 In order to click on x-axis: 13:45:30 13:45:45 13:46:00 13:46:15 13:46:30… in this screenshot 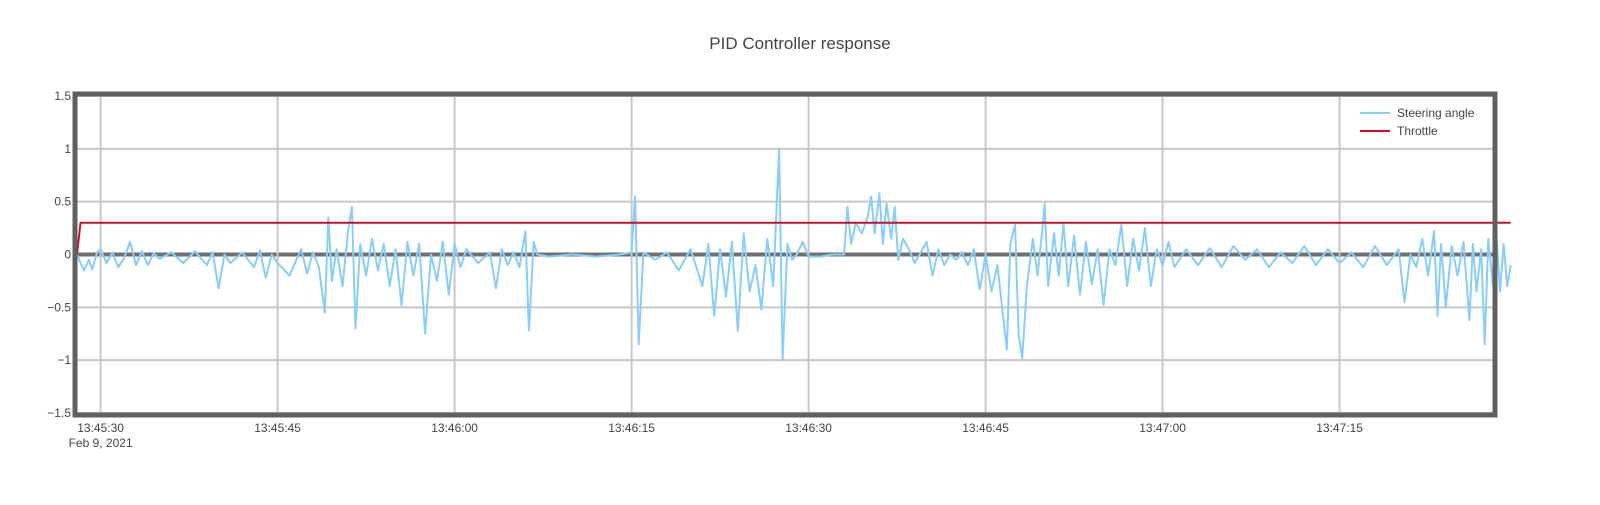, I will do `click(720, 428)`.